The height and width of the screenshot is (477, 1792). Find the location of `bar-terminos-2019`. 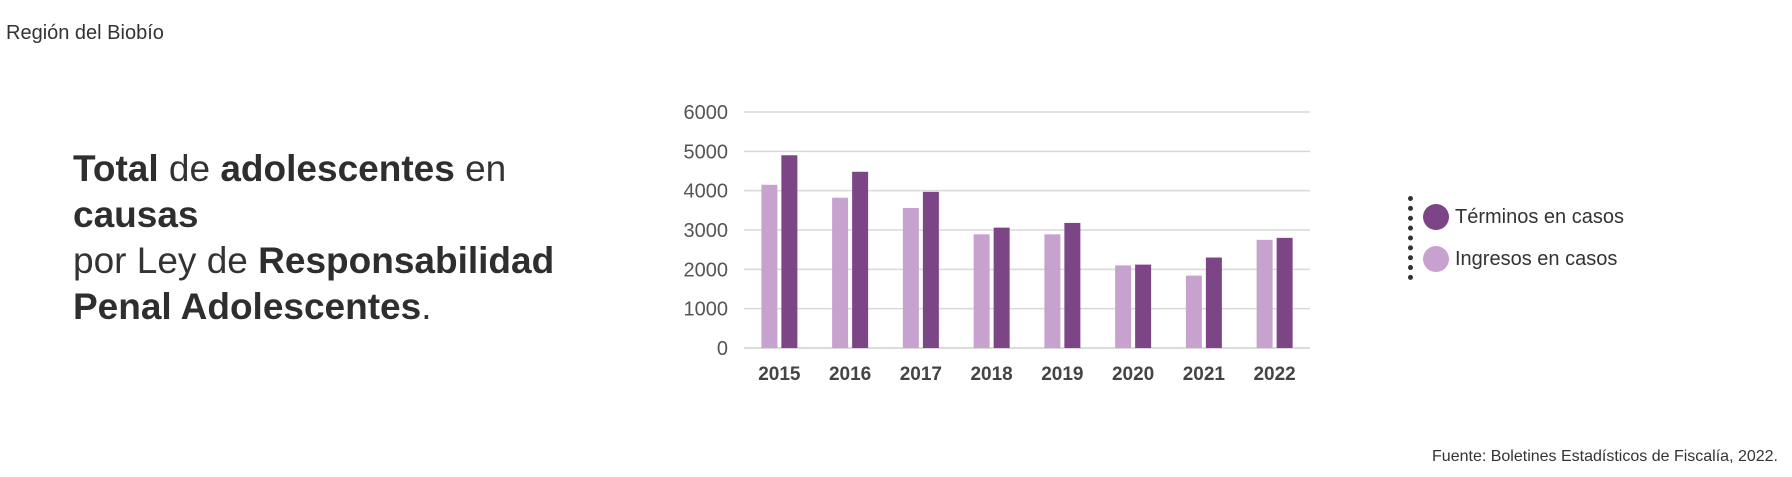

bar-terminos-2019 is located at coordinates (1072, 285).